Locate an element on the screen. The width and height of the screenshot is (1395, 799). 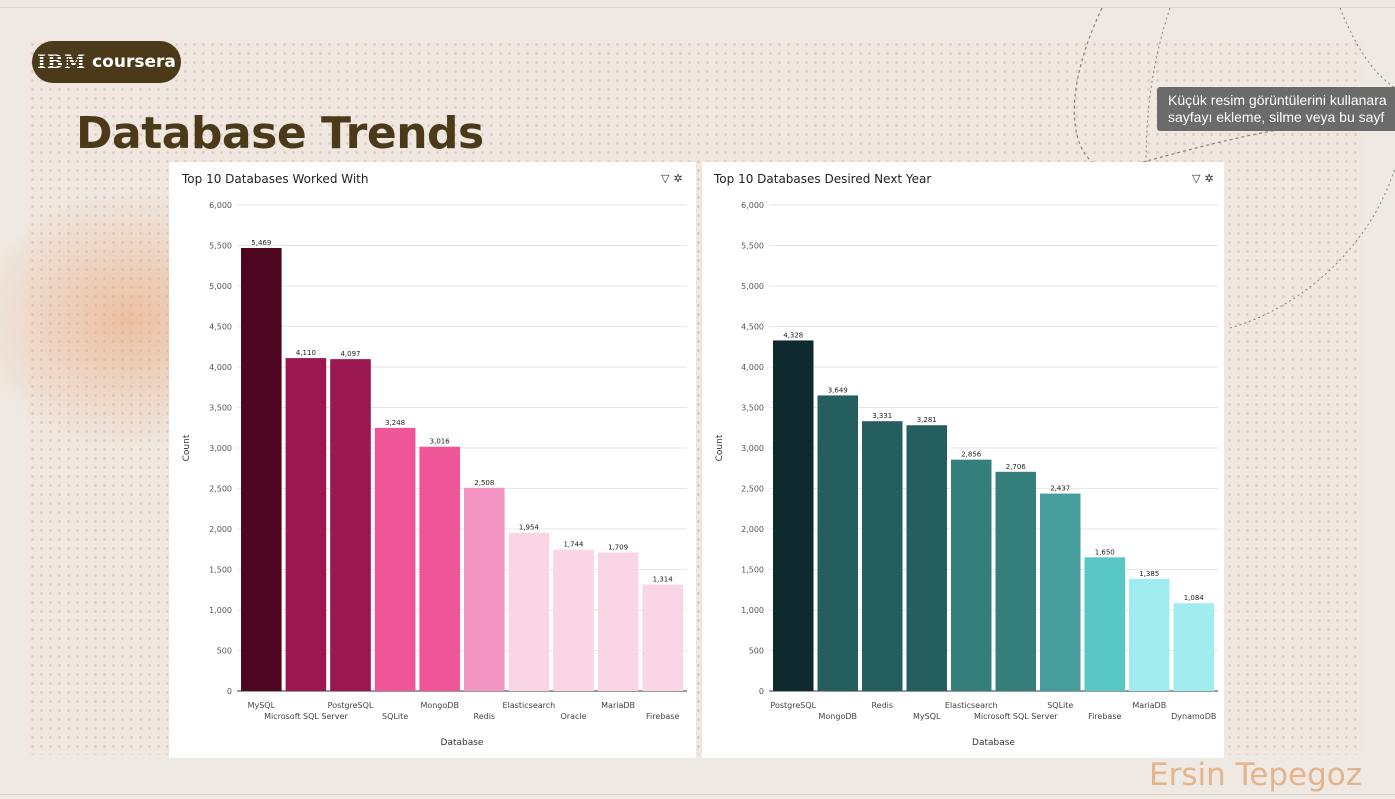
data-label: 1,744 is located at coordinates (573, 545).